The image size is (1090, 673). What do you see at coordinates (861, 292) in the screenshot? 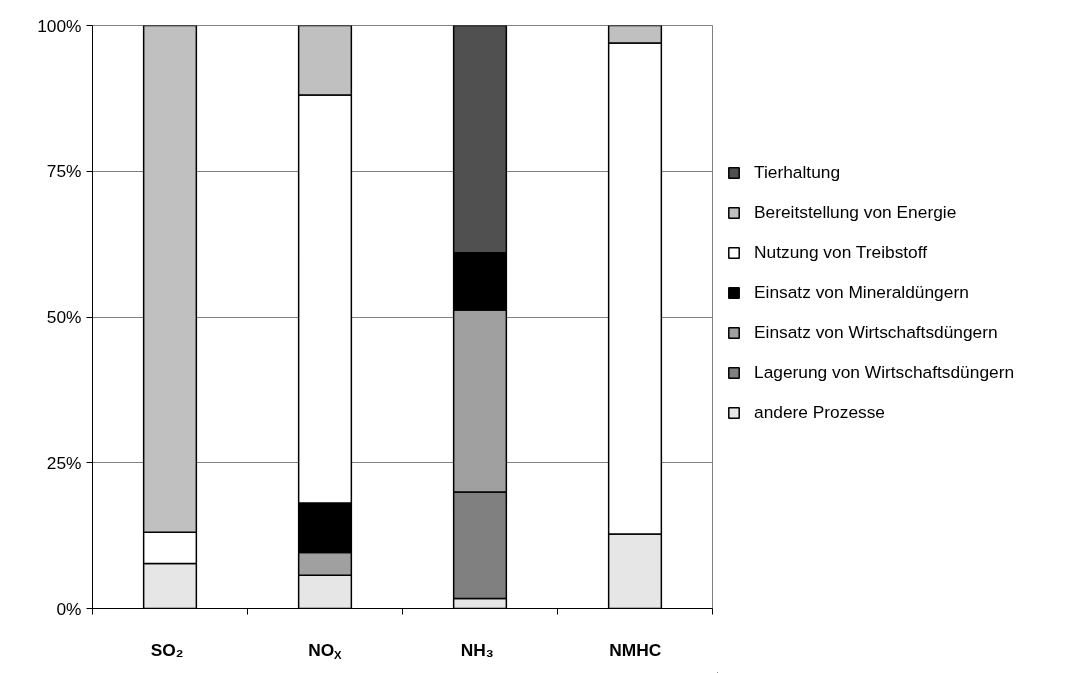
I see `legend-label: Einsatz von Mineraldüngern` at bounding box center [861, 292].